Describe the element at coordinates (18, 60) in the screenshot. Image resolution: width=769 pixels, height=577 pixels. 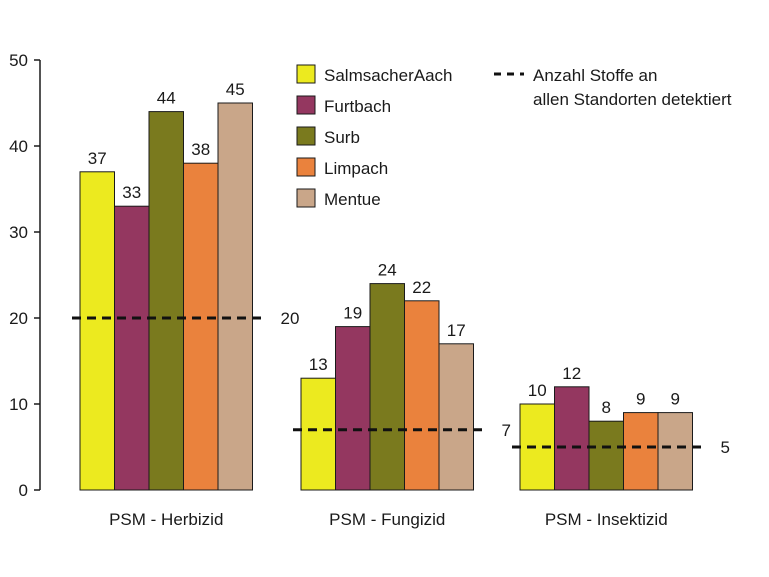
I see `y-tick-label: 50` at that location.